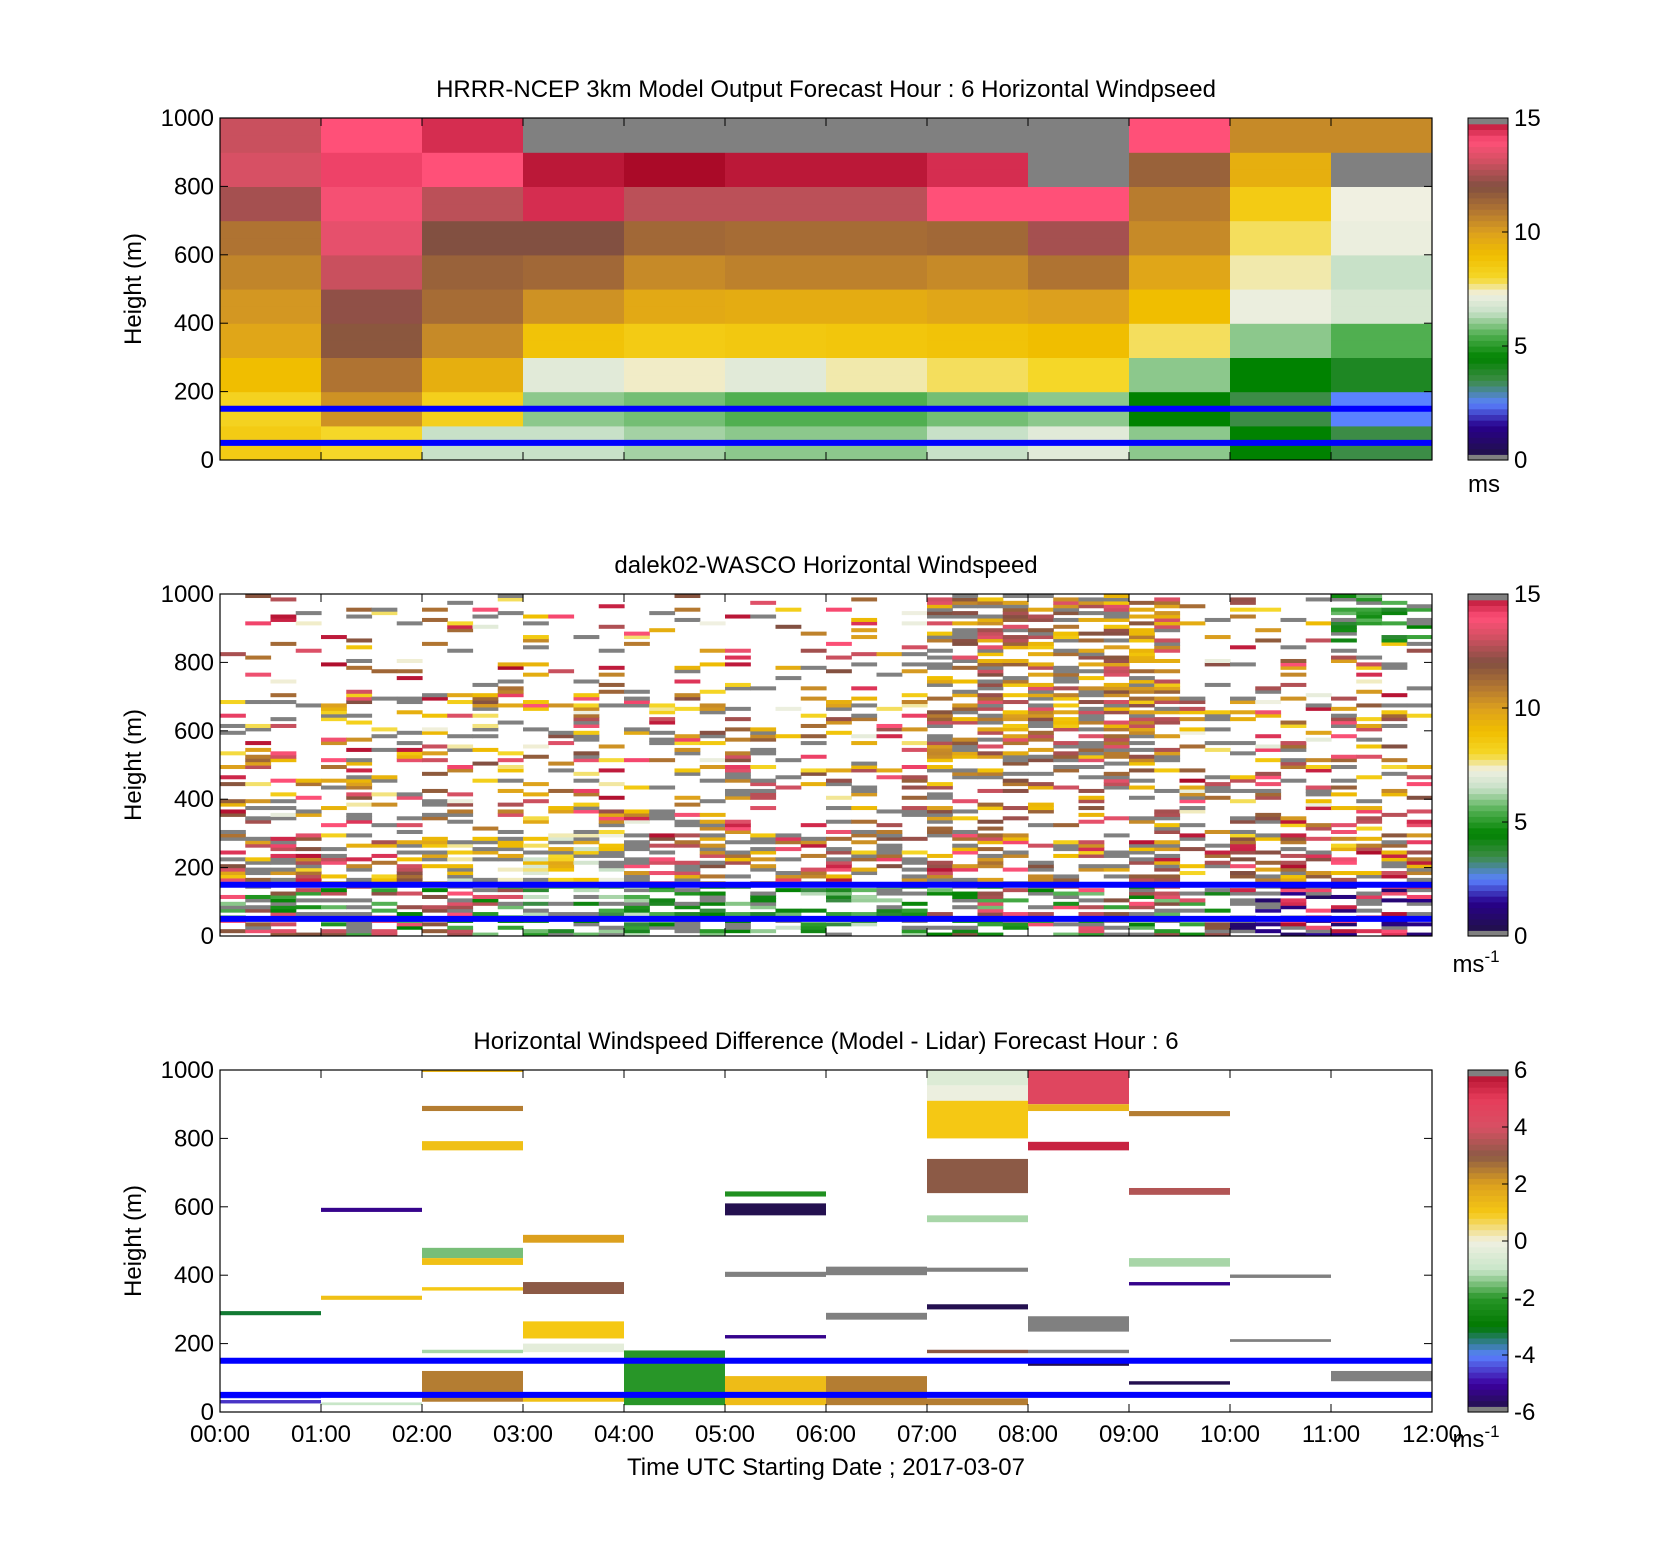 The width and height of the screenshot is (1680, 1561). I want to click on colorbar-frame, so click(1488, 765).